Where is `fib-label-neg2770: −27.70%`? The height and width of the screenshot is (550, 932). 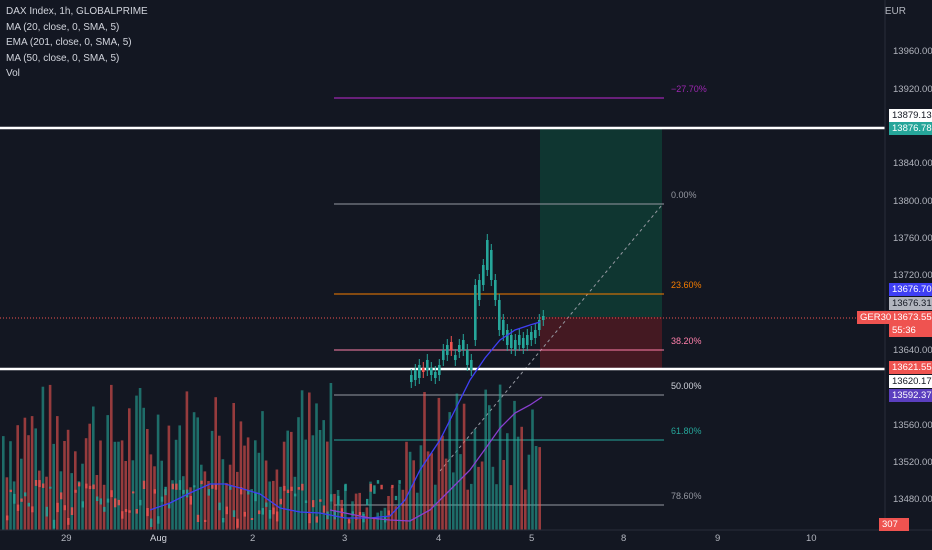 fib-label-neg2770: −27.70% is located at coordinates (689, 89).